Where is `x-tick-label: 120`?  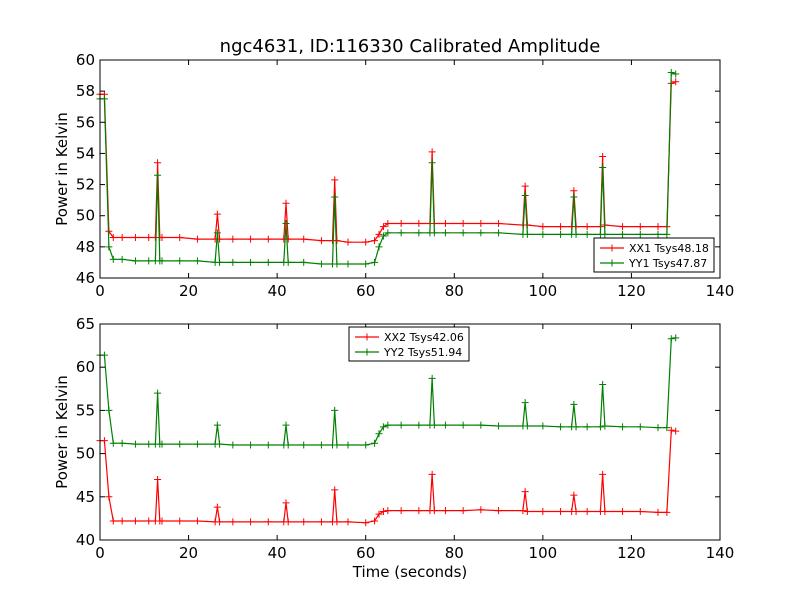 x-tick-label: 120 is located at coordinates (631, 291).